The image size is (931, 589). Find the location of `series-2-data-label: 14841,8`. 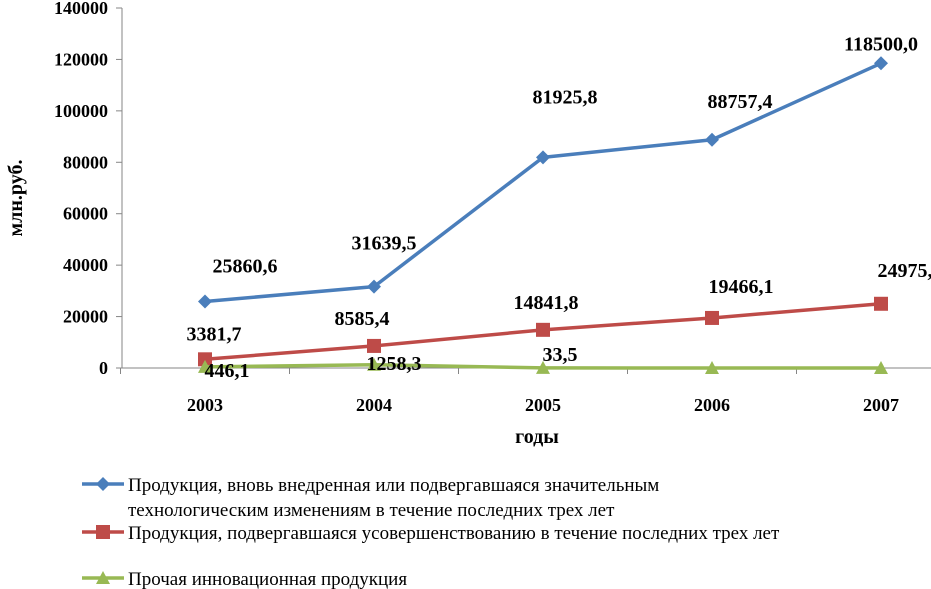

series-2-data-label: 14841,8 is located at coordinates (546, 303).